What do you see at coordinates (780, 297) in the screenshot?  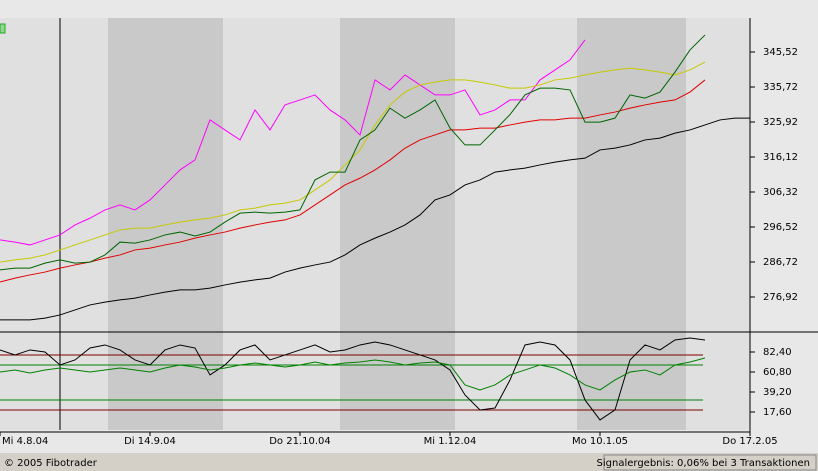 I see `y-tick-label: 276,92` at bounding box center [780, 297].